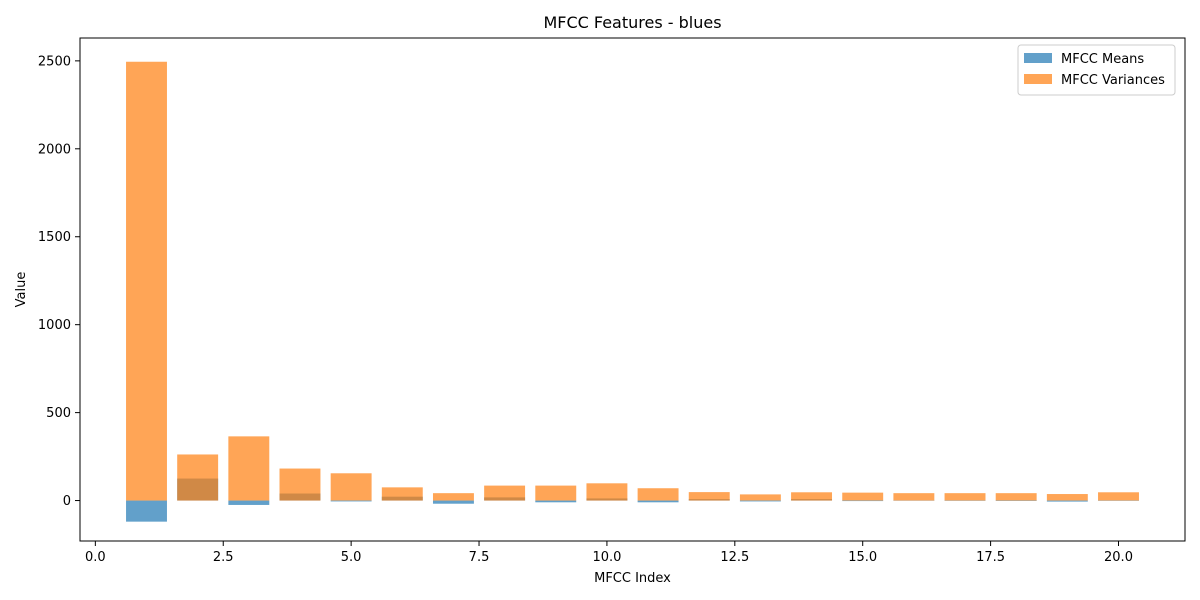 The image size is (1200, 600). I want to click on y-tick-label: 1000, so click(54, 325).